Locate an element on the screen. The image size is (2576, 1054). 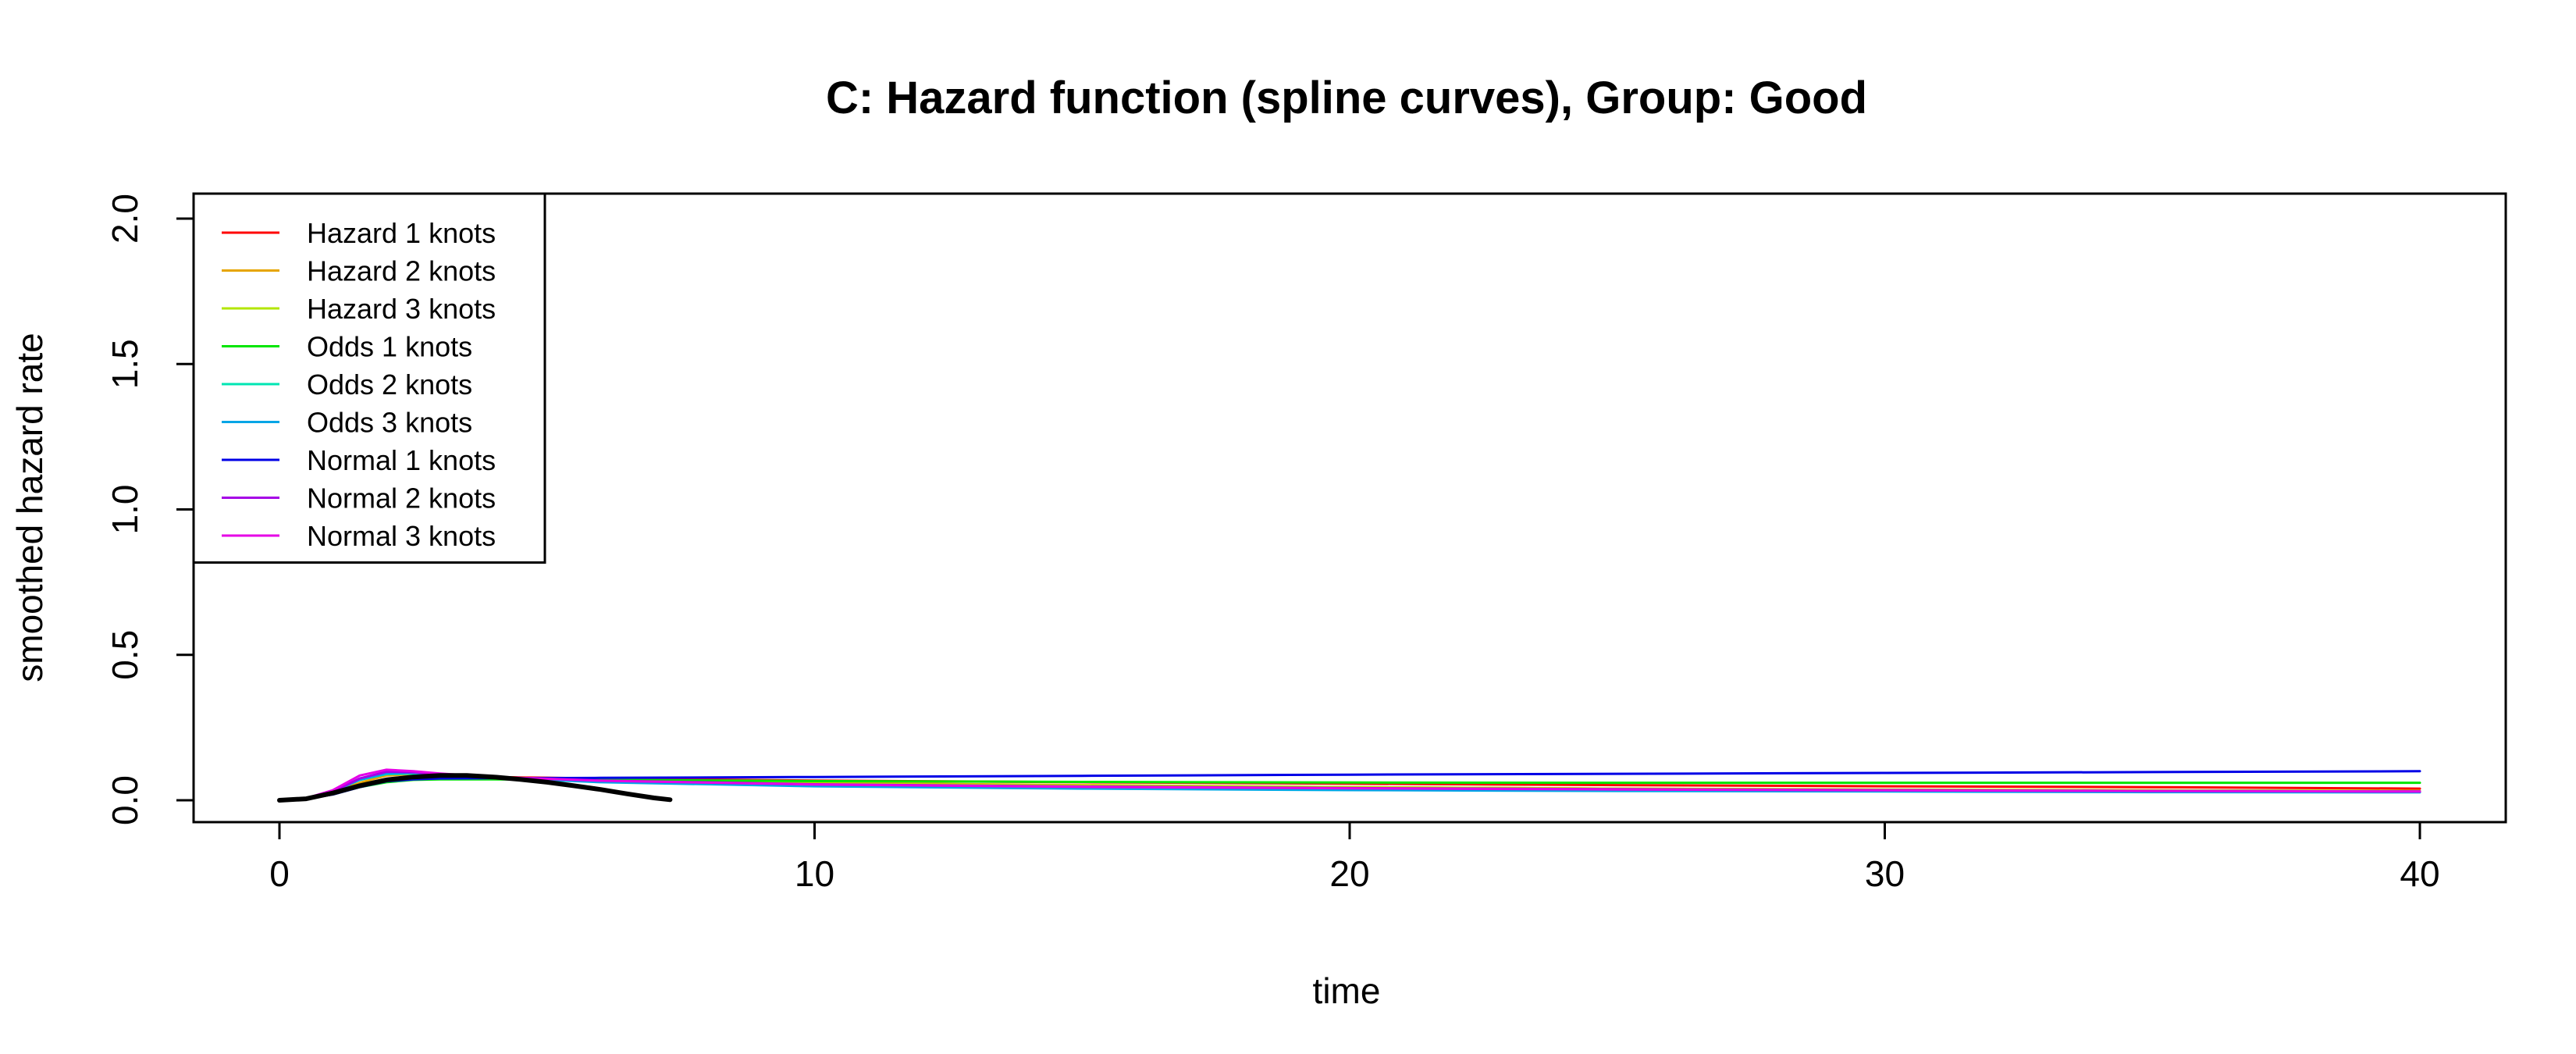
legend-label: Normal 2 knots is located at coordinates (401, 498).